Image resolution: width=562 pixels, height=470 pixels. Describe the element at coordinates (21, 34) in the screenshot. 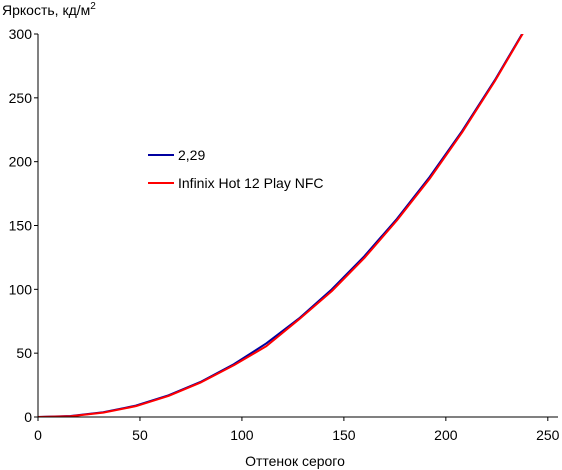

I see `y-tick-label: 300` at that location.